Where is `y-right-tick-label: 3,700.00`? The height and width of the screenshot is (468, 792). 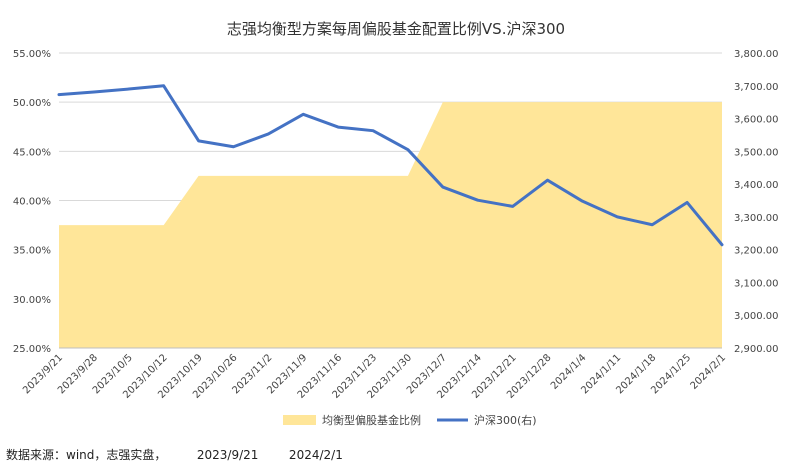 y-right-tick-label: 3,700.00 is located at coordinates (756, 87).